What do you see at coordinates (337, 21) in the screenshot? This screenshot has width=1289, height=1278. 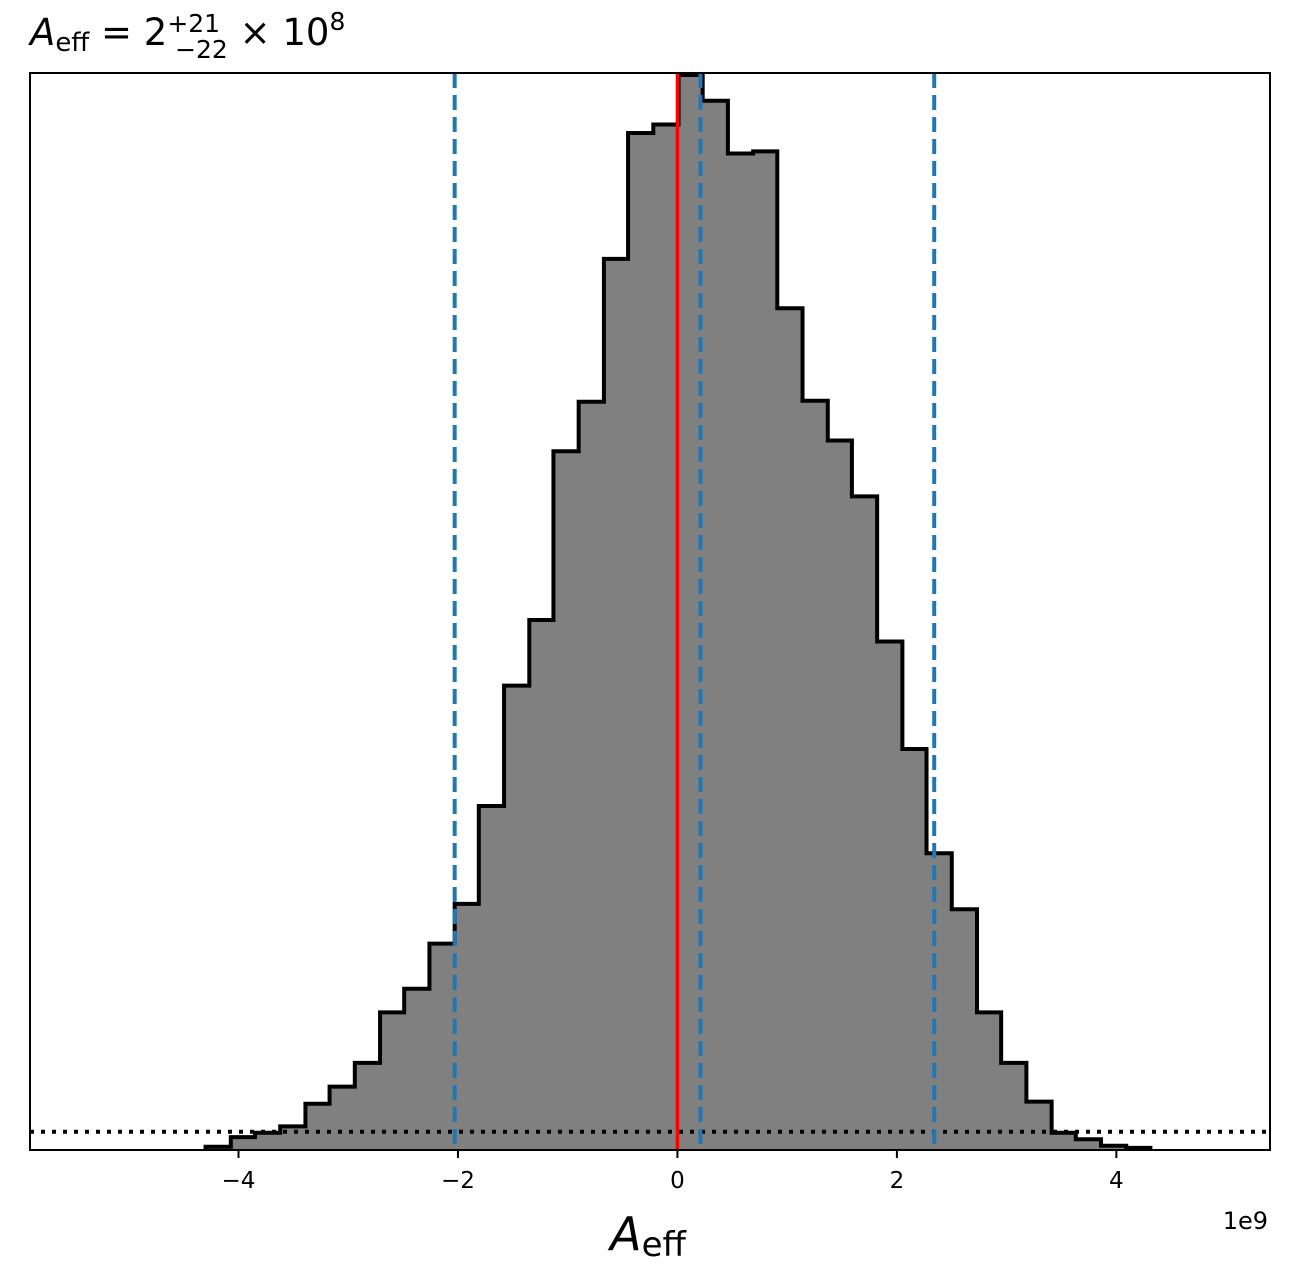 I see `title-exponent: 8` at bounding box center [337, 21].